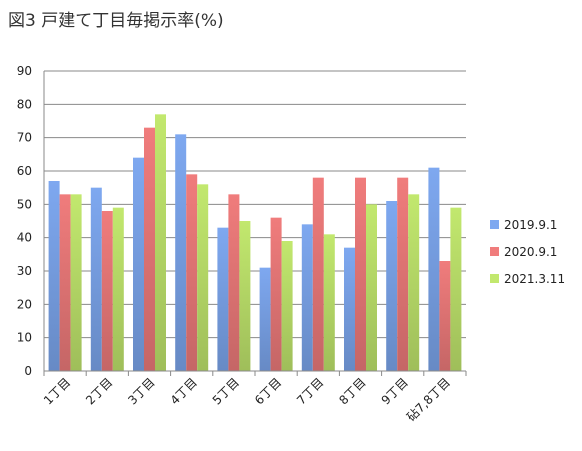  Describe the element at coordinates (24, 271) in the screenshot. I see `y-tick-label: 30` at that location.